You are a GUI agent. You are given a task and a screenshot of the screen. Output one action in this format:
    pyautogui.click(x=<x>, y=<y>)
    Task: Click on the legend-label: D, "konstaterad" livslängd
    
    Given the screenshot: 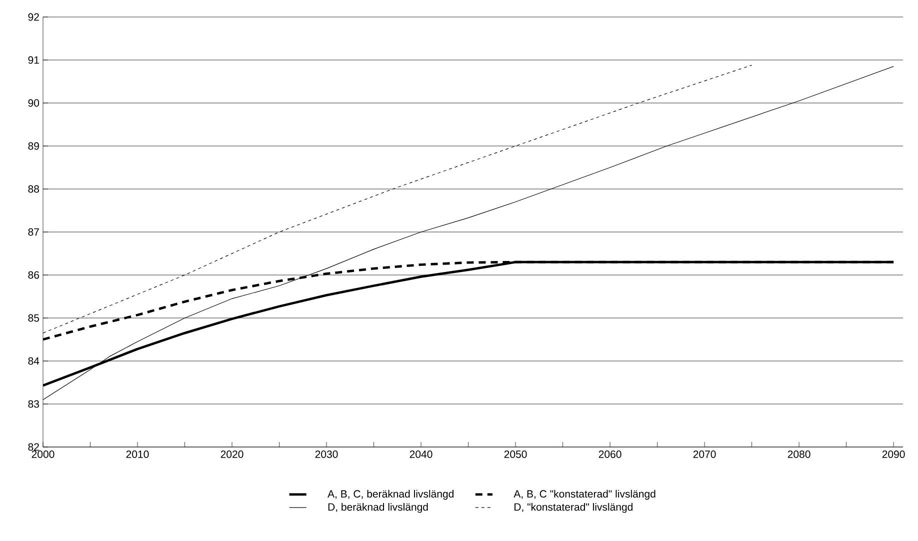 What is the action you would take?
    pyautogui.click(x=573, y=508)
    